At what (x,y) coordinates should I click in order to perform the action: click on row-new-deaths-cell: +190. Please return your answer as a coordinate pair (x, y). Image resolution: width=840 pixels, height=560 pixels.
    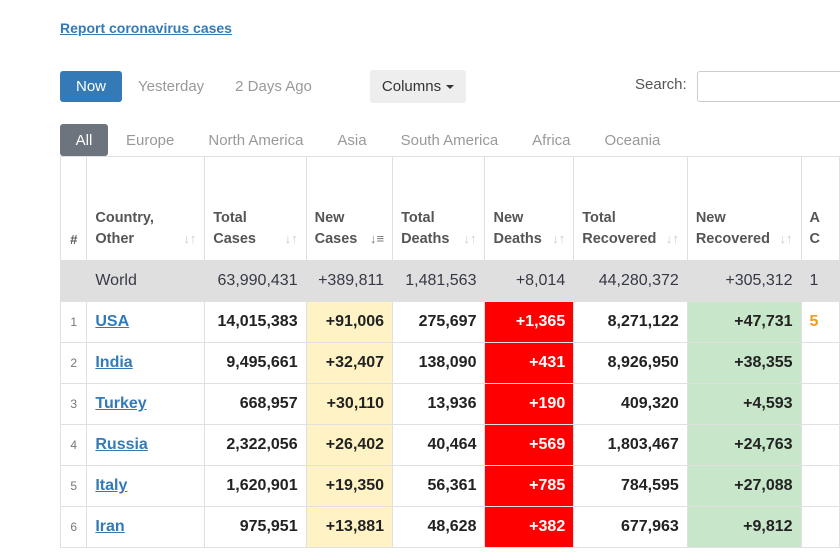
    Looking at the image, I should click on (529, 404).